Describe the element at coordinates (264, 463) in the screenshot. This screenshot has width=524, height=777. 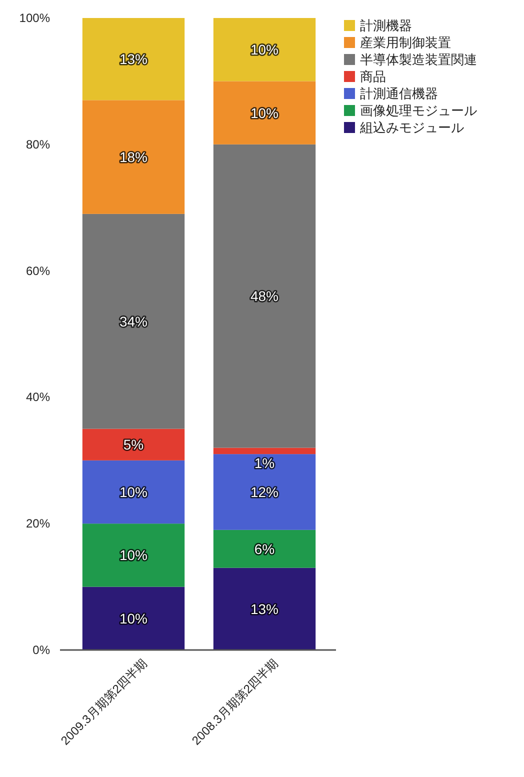
I see `data-label: 1%` at that location.